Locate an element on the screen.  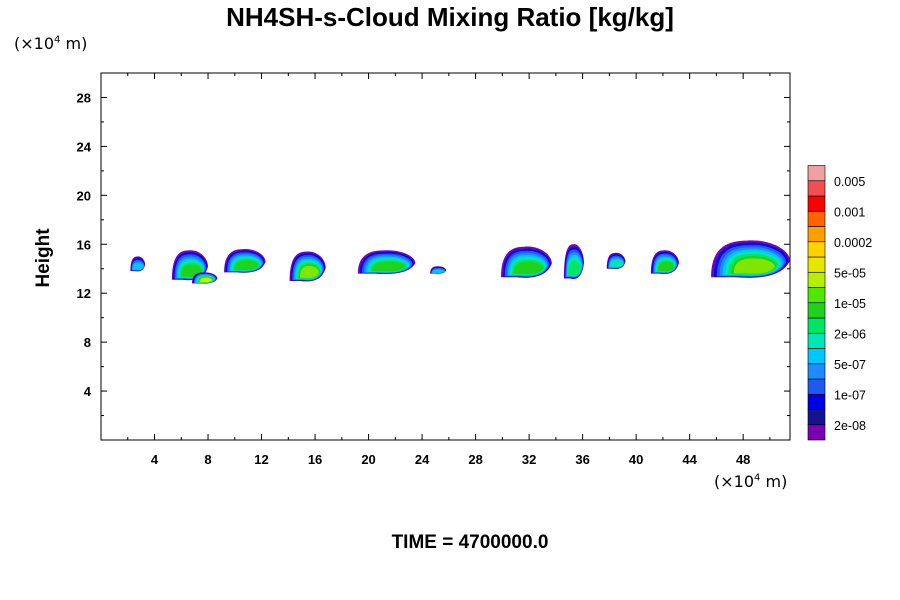
colorbar-label: 0.005 is located at coordinates (849, 182).